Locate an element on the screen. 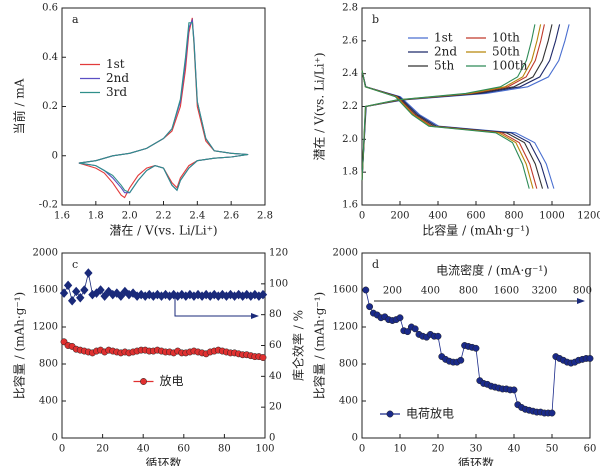 The image size is (600, 466). panel-label: c is located at coordinates (75, 264).